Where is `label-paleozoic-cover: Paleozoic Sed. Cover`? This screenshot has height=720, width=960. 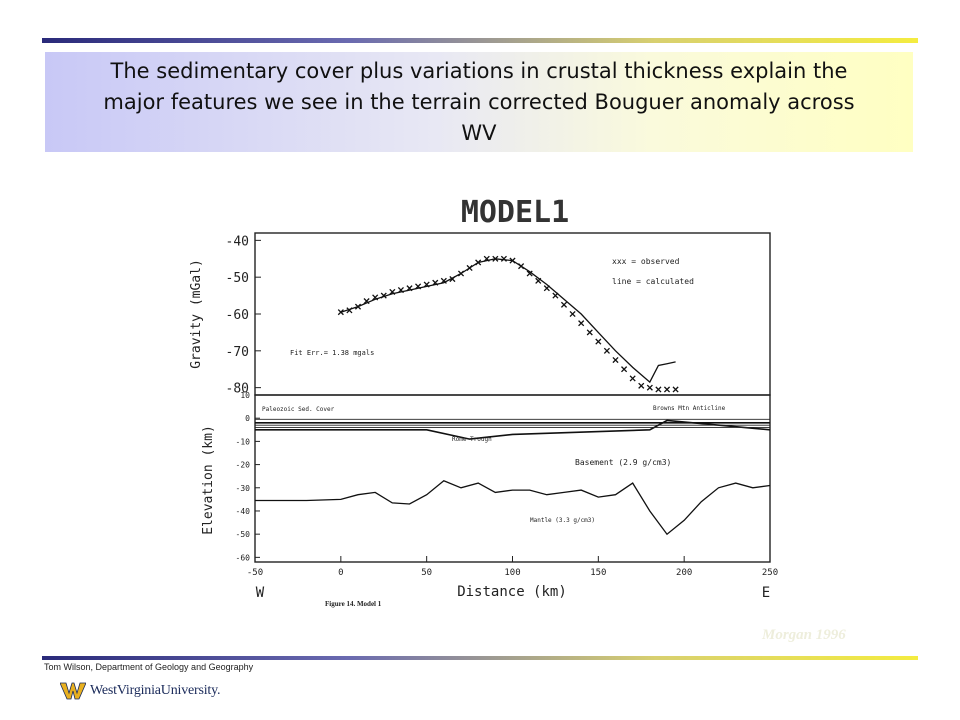
label-paleozoic-cover: Paleozoic Sed. Cover is located at coordinates (298, 409).